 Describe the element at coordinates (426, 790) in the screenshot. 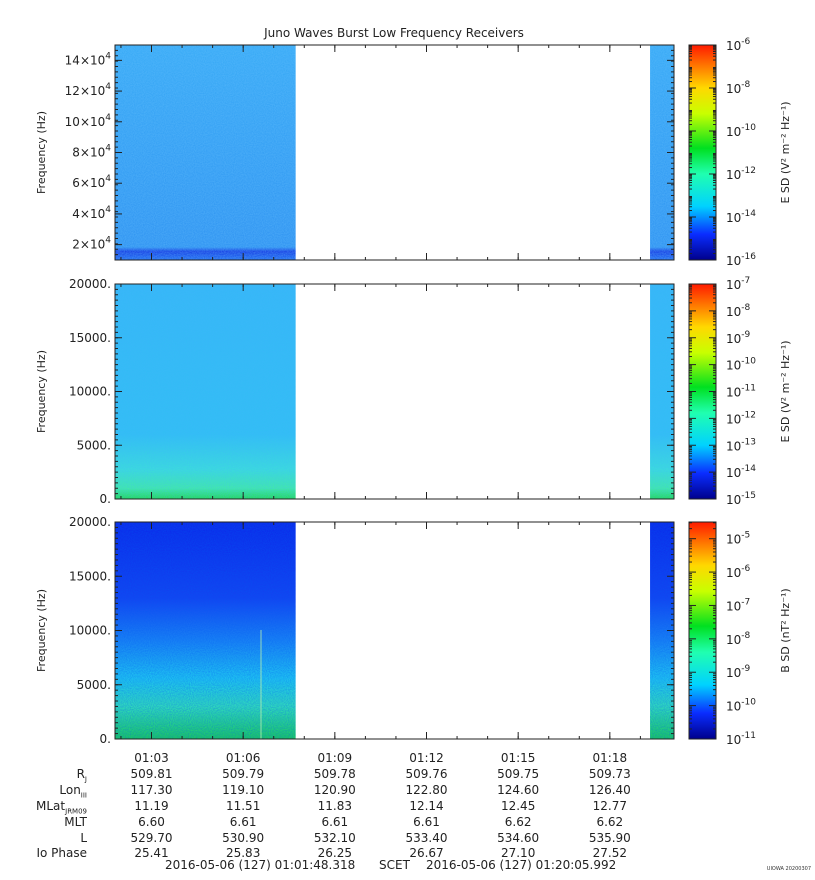

I see `ephemeris-value: 122.80` at that location.